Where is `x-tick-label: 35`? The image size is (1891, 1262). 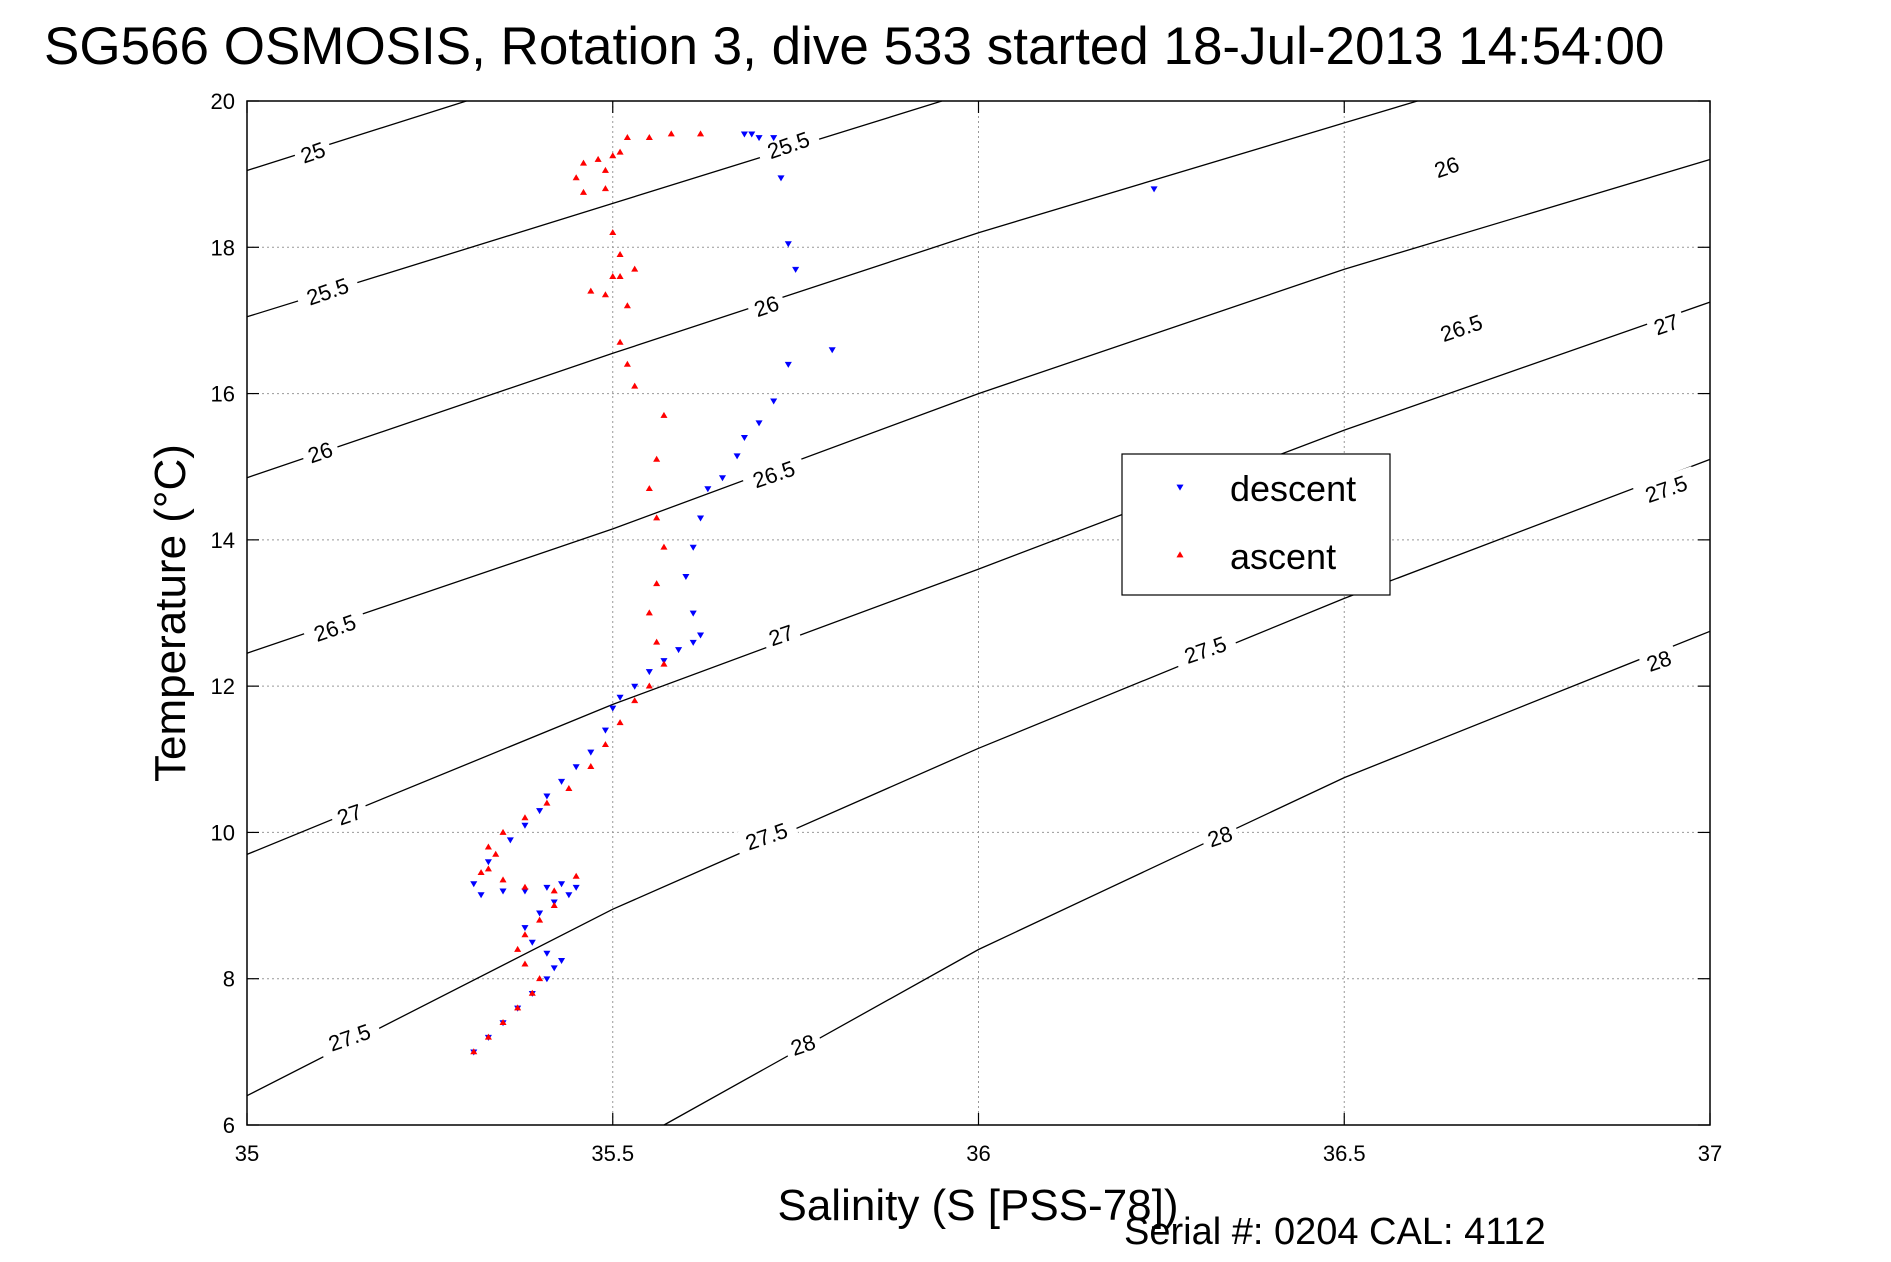
x-tick-label: 35 is located at coordinates (247, 1153).